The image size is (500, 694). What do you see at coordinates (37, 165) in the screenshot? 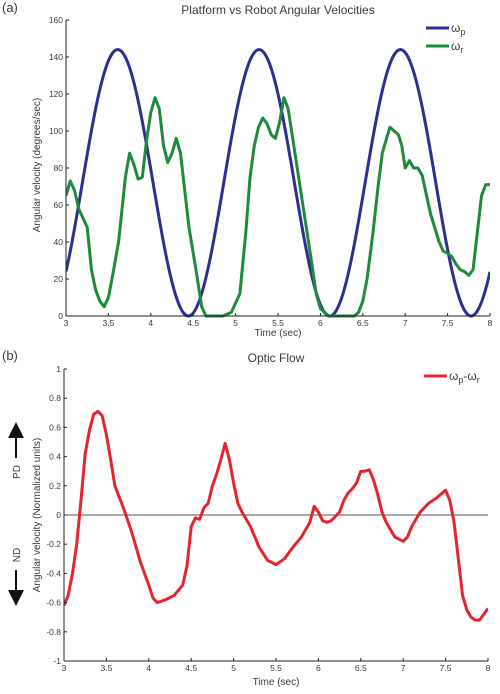
I see `chart-a-ylabel: Angular velocity (degrees/sec)` at bounding box center [37, 165].